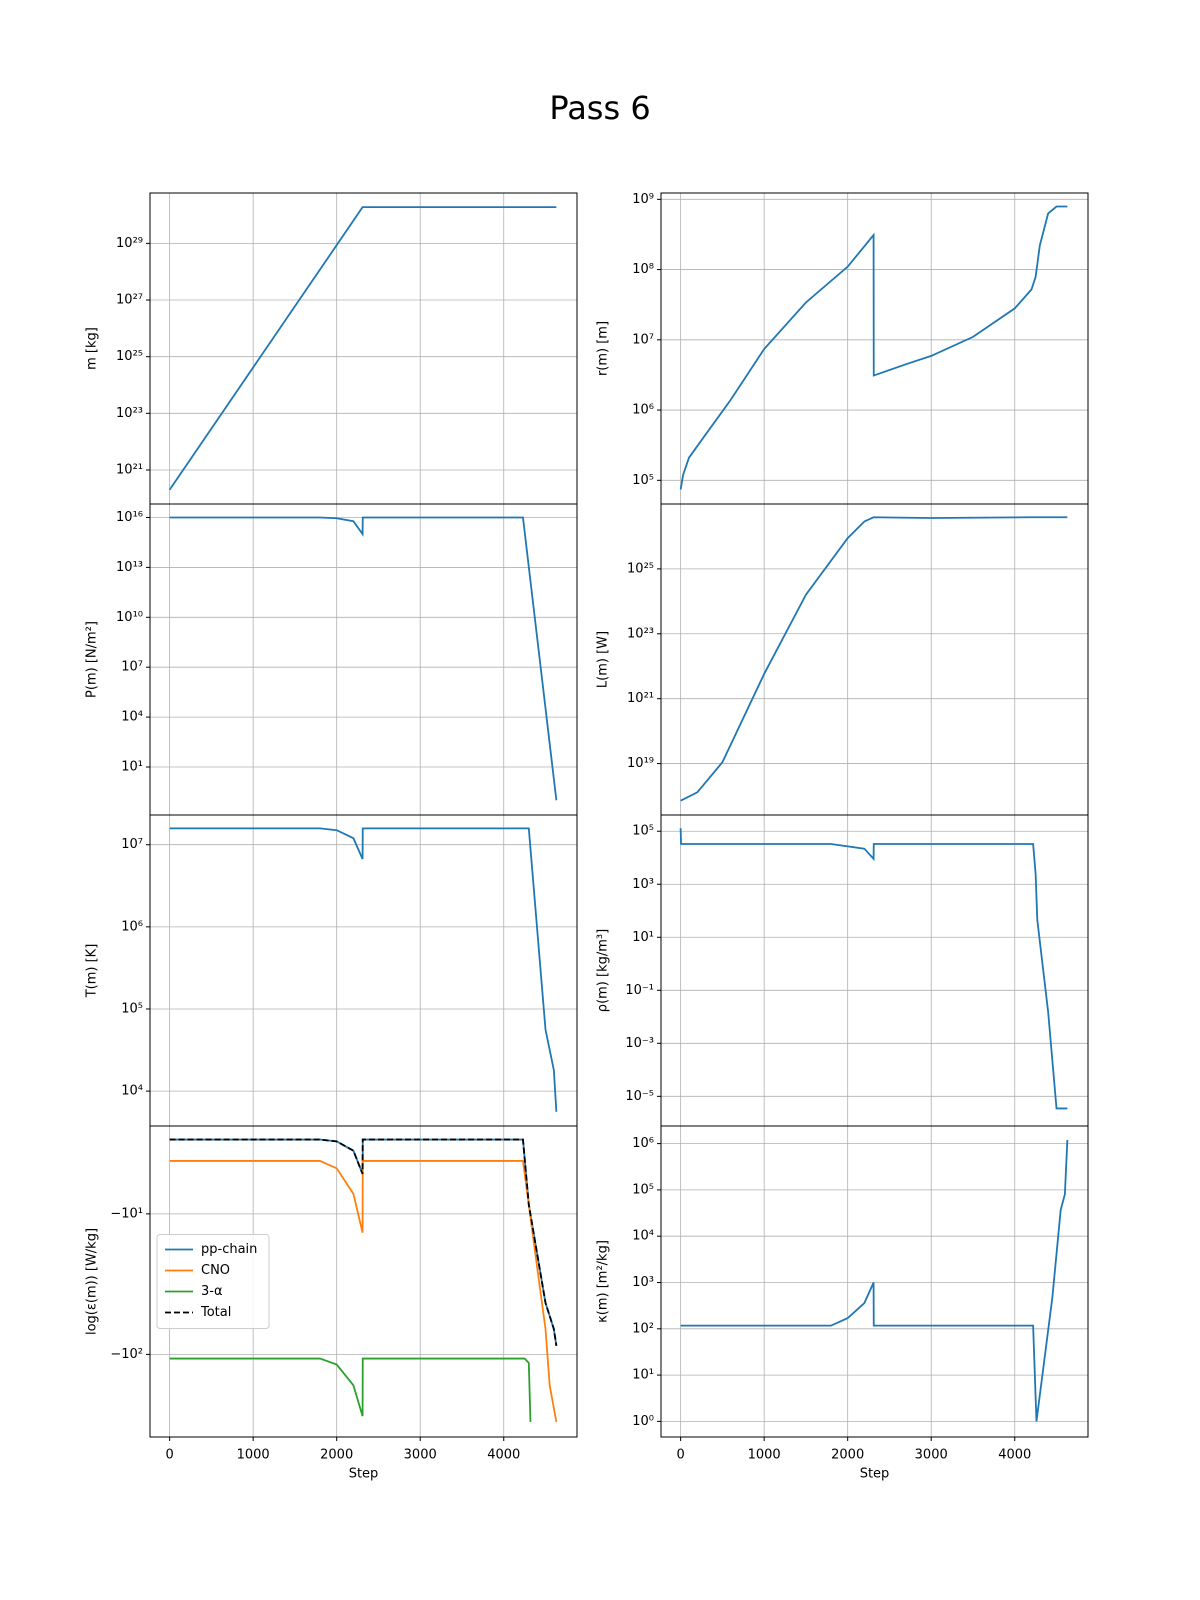  I want to click on legend: pp-chain CNO 3-α Total, so click(213, 1281).